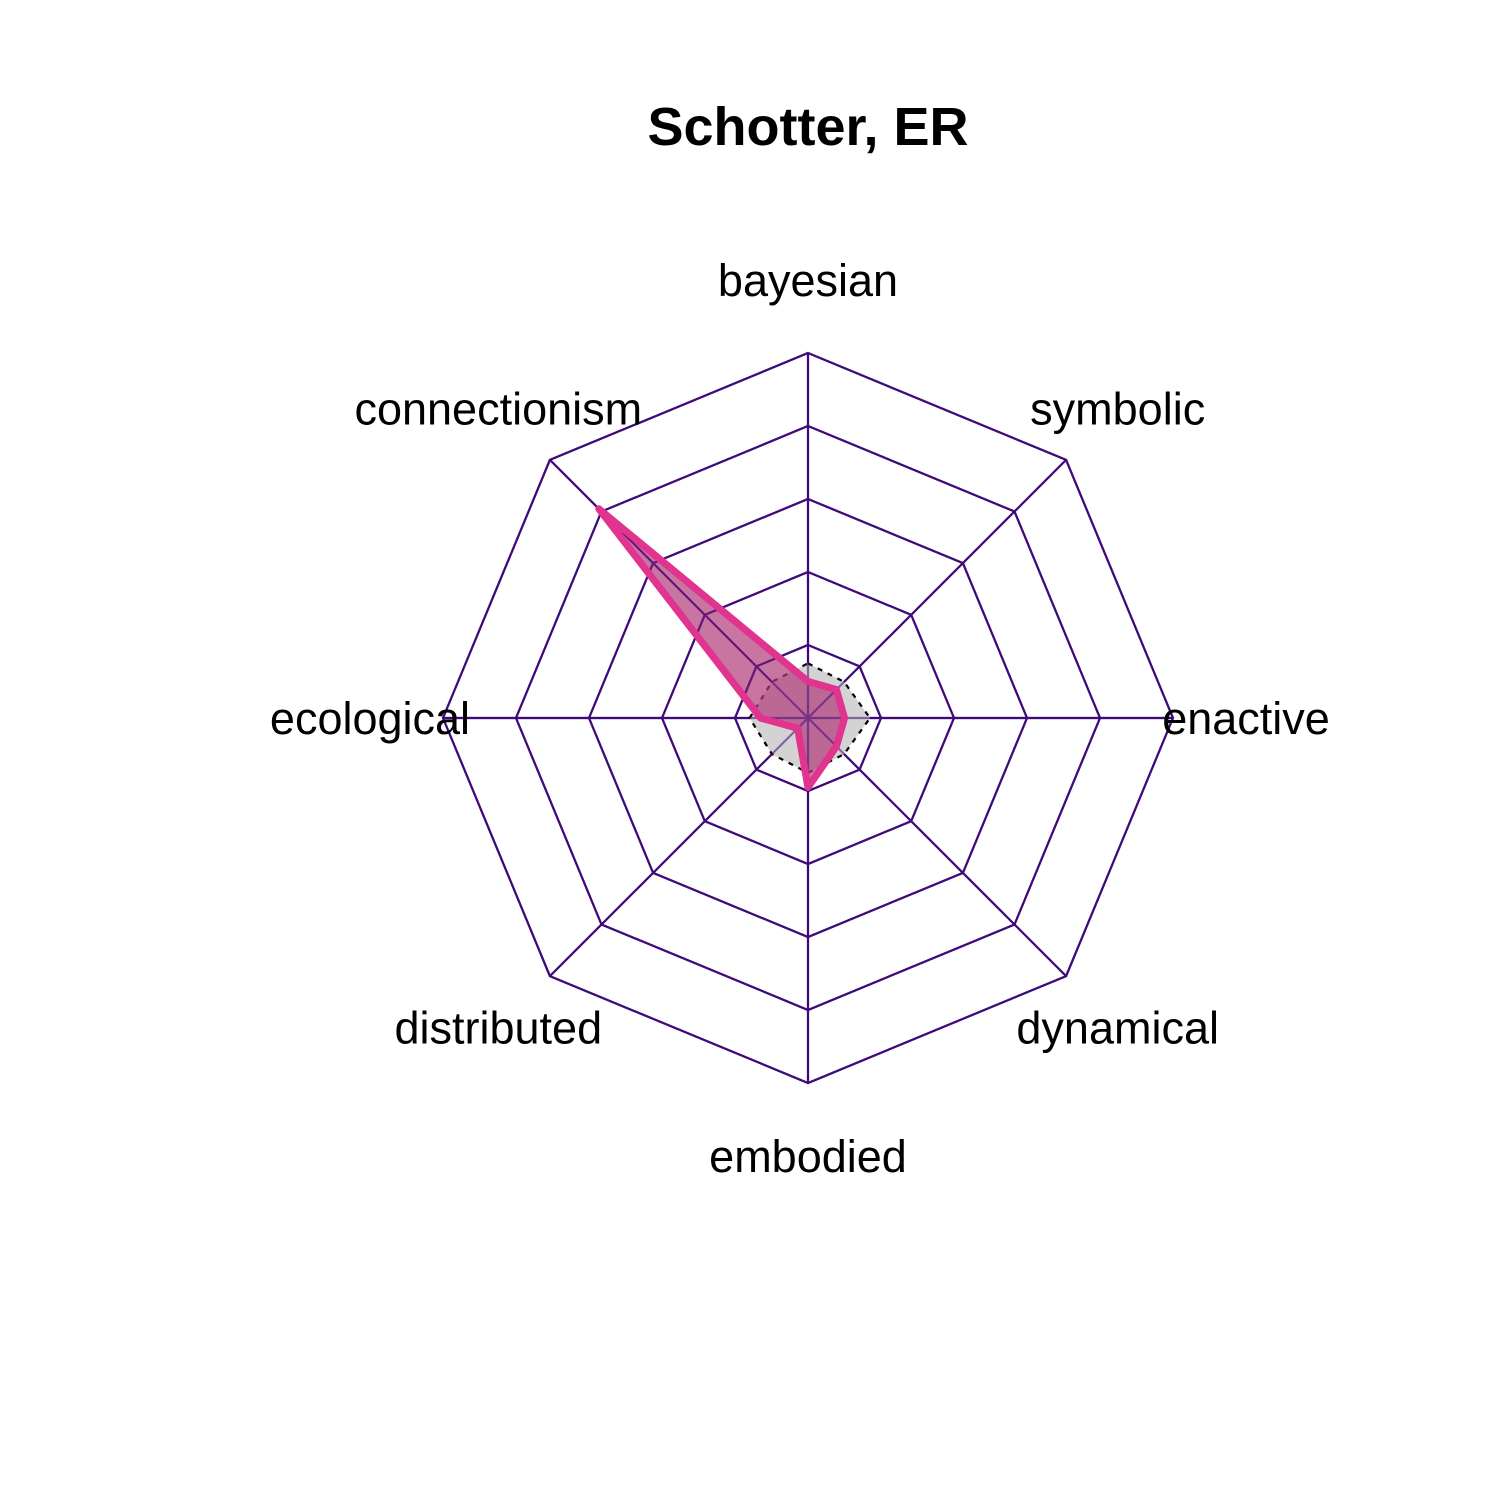  What do you see at coordinates (808, 280) in the screenshot?
I see `axis-label-bayesian: bayesian` at bounding box center [808, 280].